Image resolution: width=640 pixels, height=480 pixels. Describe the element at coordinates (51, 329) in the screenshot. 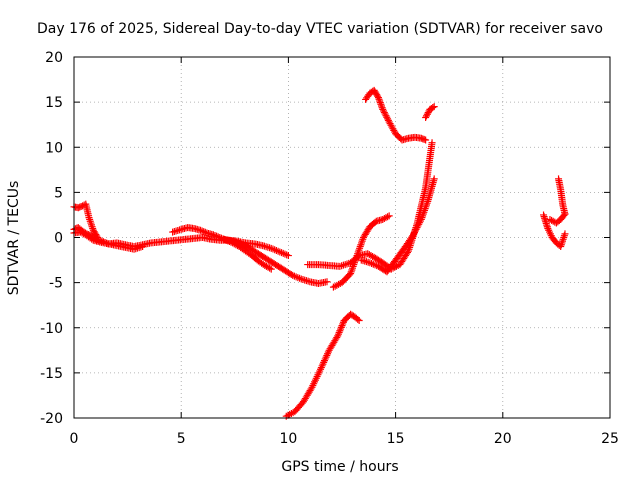

I see `y-tick-label: -10` at that location.